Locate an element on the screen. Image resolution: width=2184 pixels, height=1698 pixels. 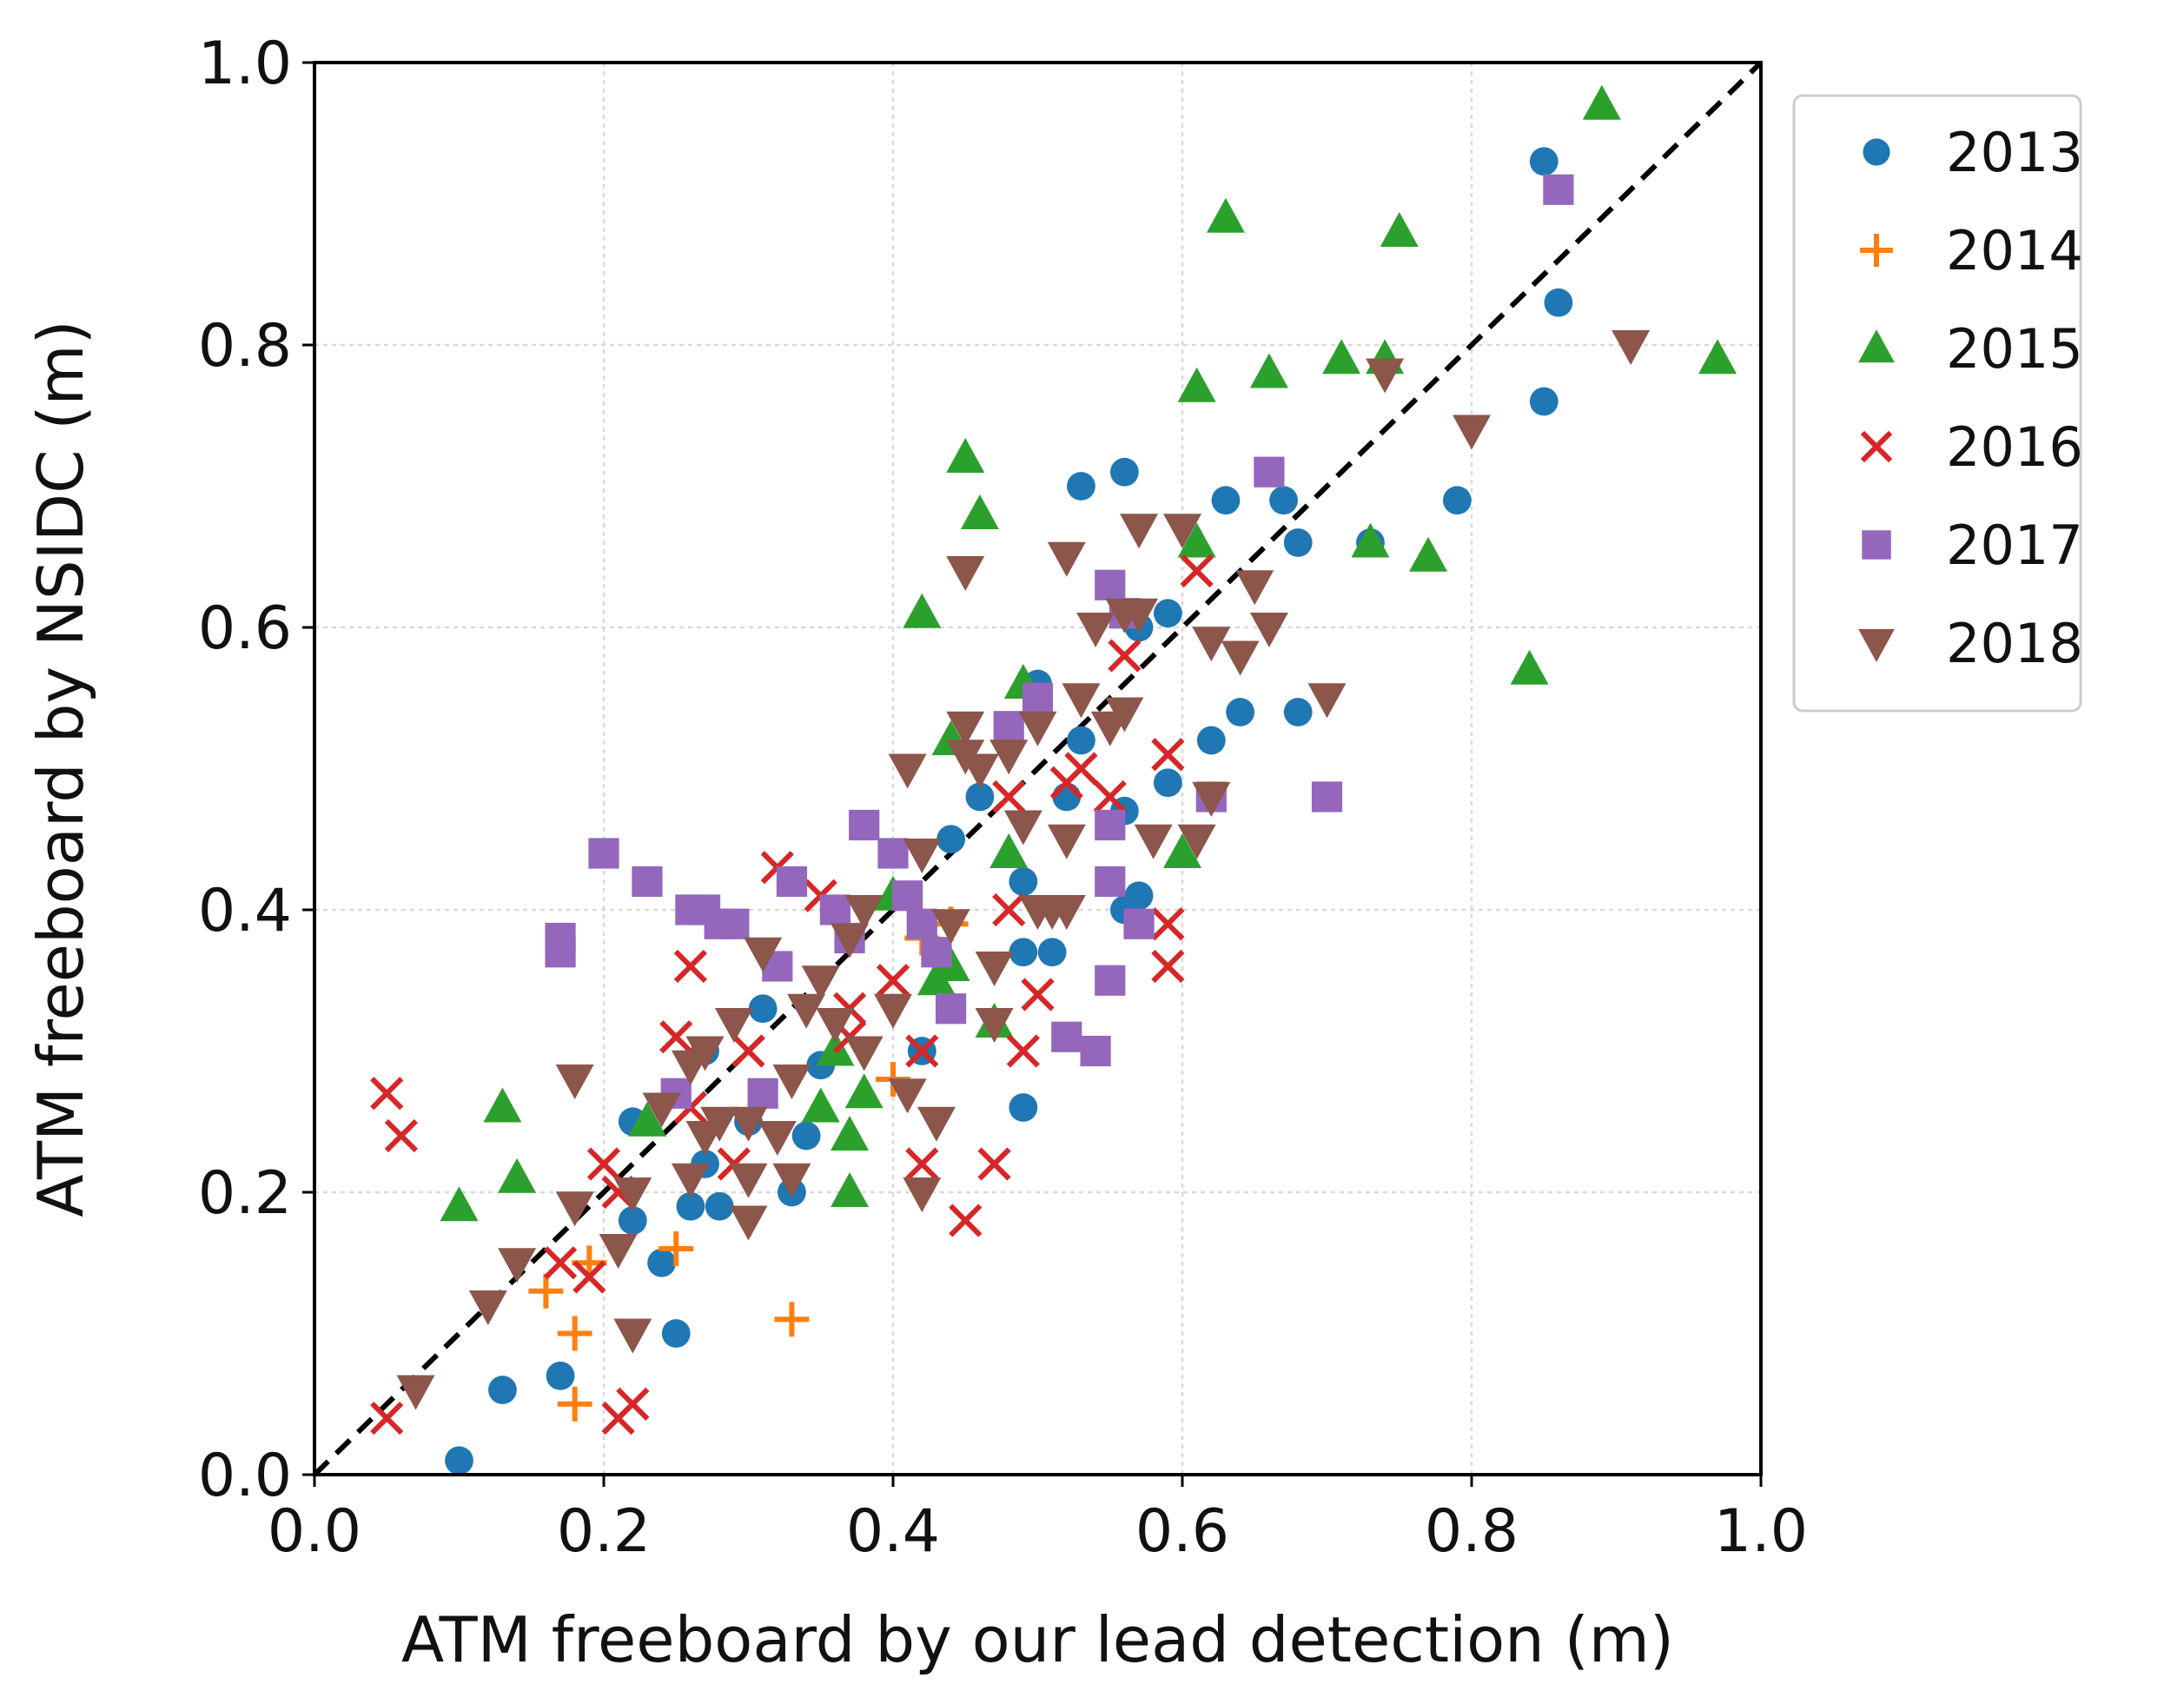
x-tick-label: 0.4 is located at coordinates (893, 1531).